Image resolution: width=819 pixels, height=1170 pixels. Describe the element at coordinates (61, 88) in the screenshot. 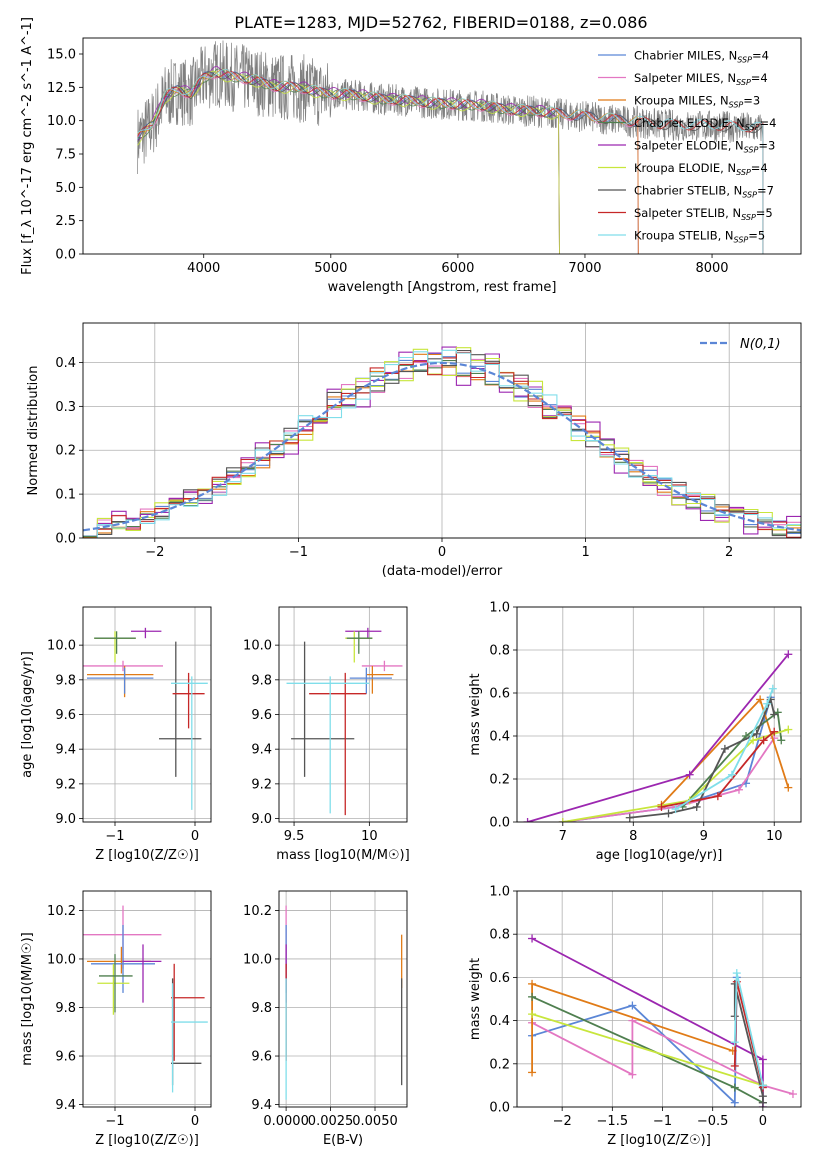

I see `y-tick-label: 12.5` at that location.